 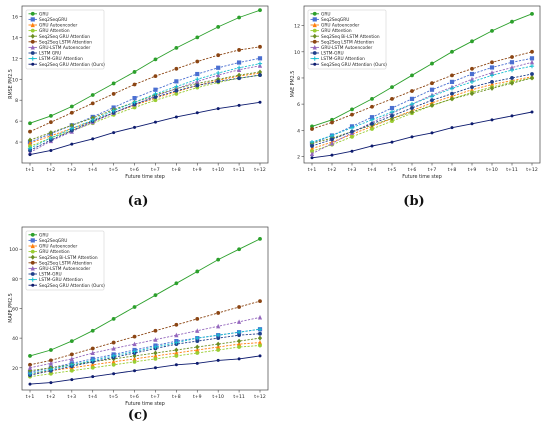 I want to click on x-tick-label: t+10, so click(x=218, y=170).